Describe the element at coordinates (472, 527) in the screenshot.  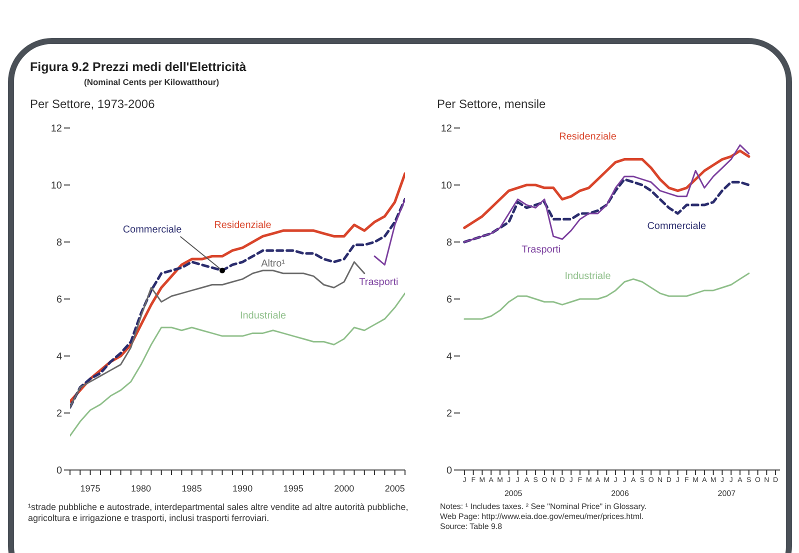
I see `source-note: Source: Table 9.8` at that location.